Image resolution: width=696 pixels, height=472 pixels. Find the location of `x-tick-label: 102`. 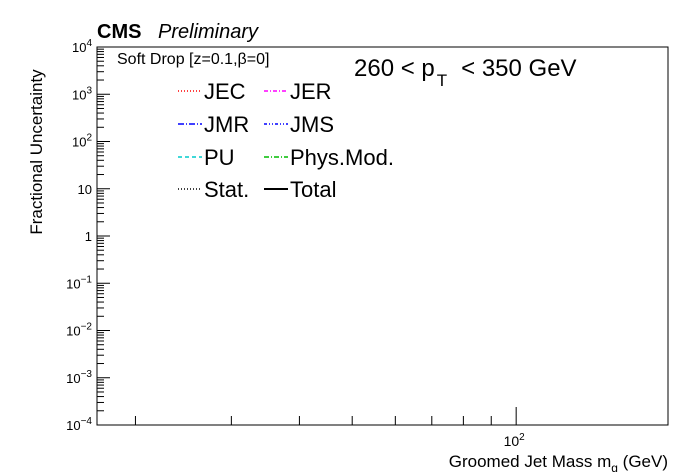

x-tick-label: 102 is located at coordinates (515, 440).